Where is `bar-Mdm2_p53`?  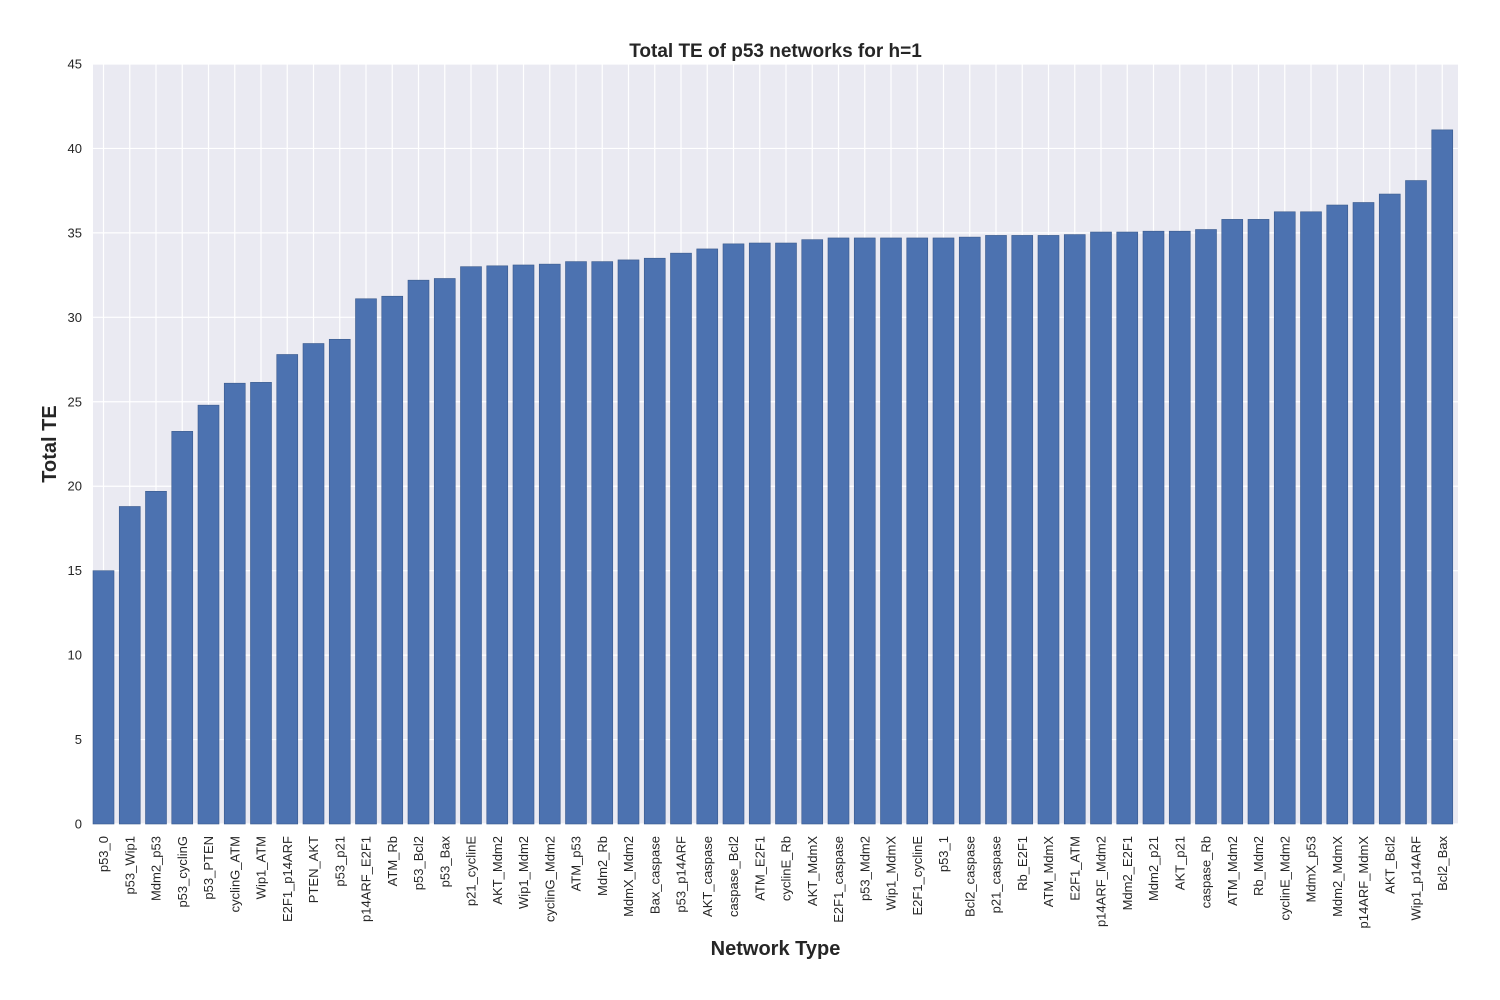 bar-Mdm2_p53 is located at coordinates (156, 657).